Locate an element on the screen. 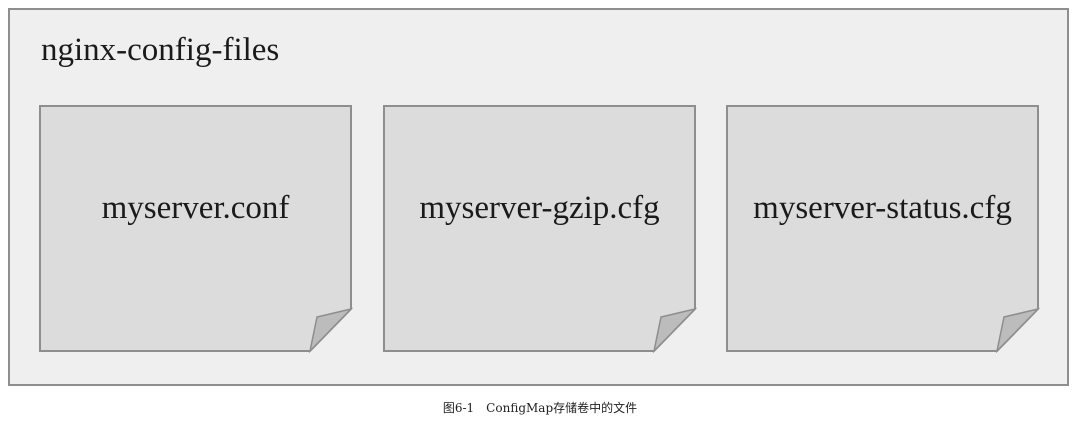  file-name: myserver-status.cfg is located at coordinates (882, 208).